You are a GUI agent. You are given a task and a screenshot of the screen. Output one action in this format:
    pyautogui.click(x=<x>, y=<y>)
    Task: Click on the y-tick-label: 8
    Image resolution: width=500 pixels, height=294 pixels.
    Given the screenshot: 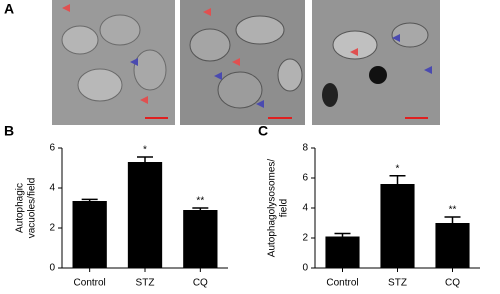 What is the action you would take?
    pyautogui.click(x=305, y=148)
    